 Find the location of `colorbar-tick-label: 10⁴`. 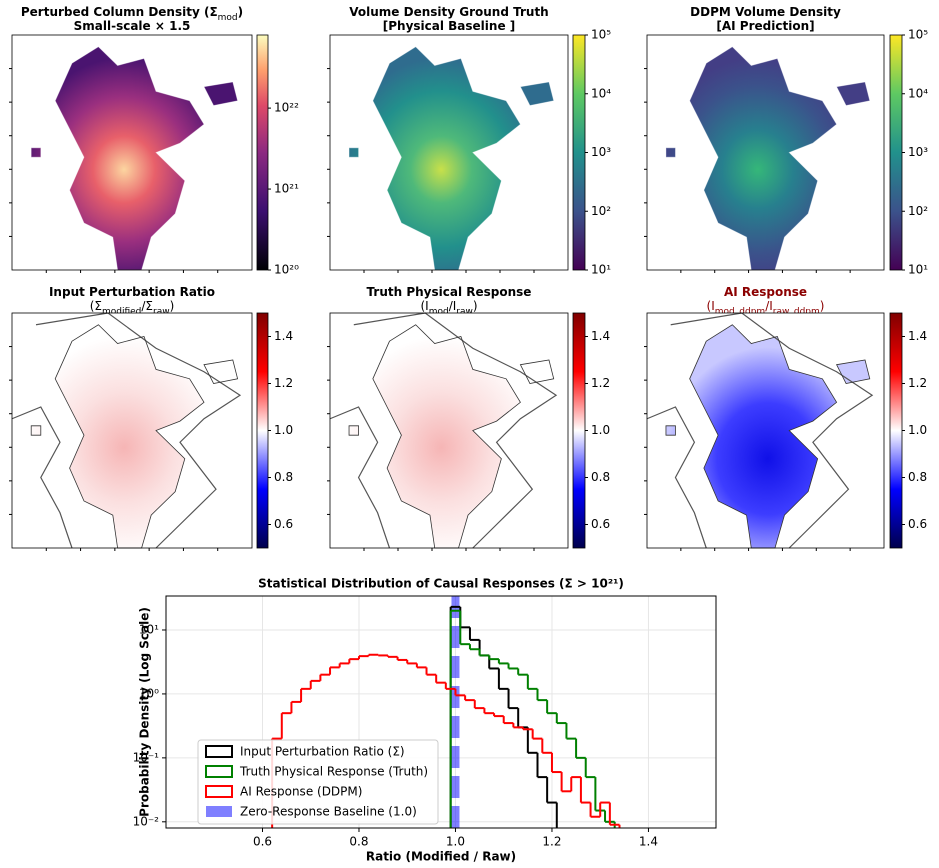

colorbar-tick-label: 10⁴ is located at coordinates (918, 93).